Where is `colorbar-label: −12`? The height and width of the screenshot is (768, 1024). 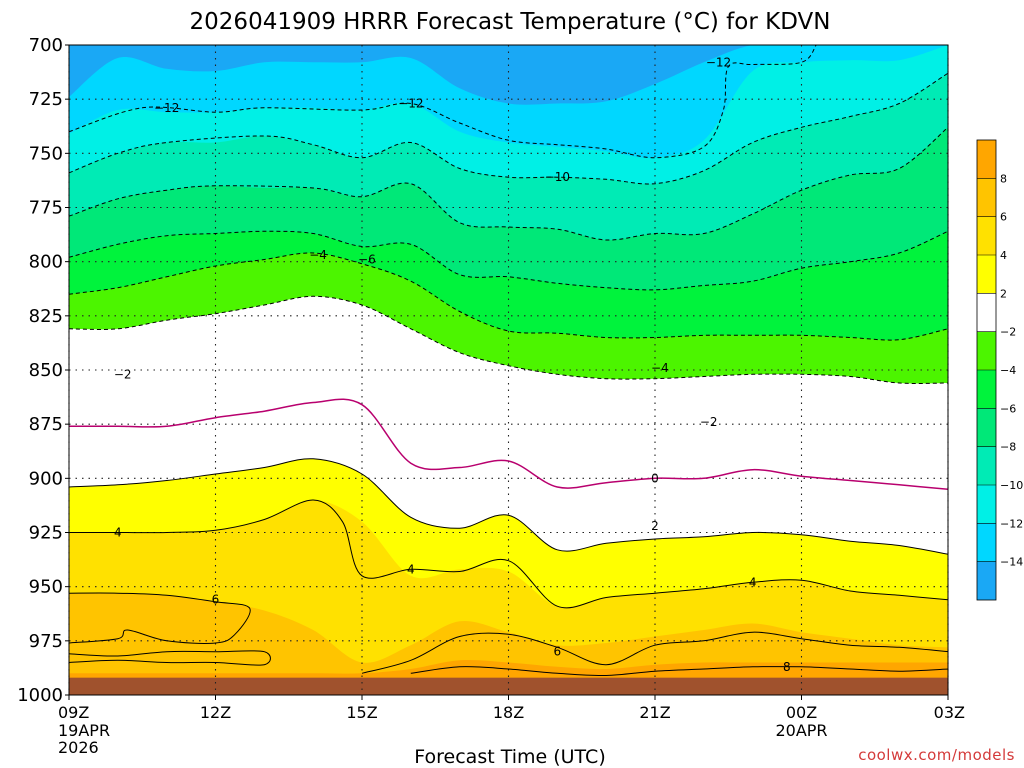
colorbar-label: −12 is located at coordinates (1011, 523).